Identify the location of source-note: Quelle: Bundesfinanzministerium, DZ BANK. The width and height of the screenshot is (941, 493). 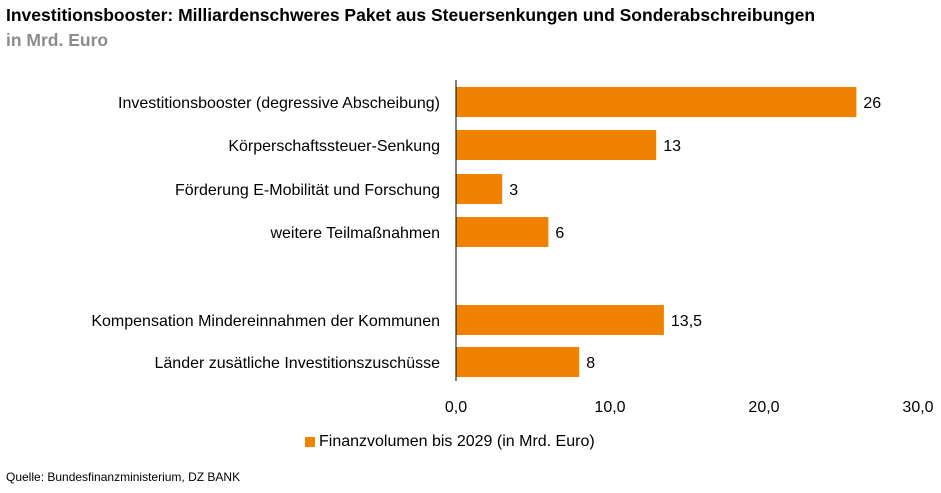
(123, 477).